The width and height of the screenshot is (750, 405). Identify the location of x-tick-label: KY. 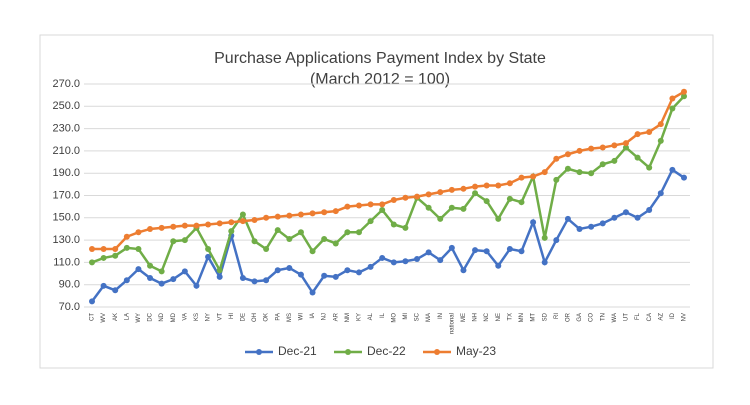
(360, 317).